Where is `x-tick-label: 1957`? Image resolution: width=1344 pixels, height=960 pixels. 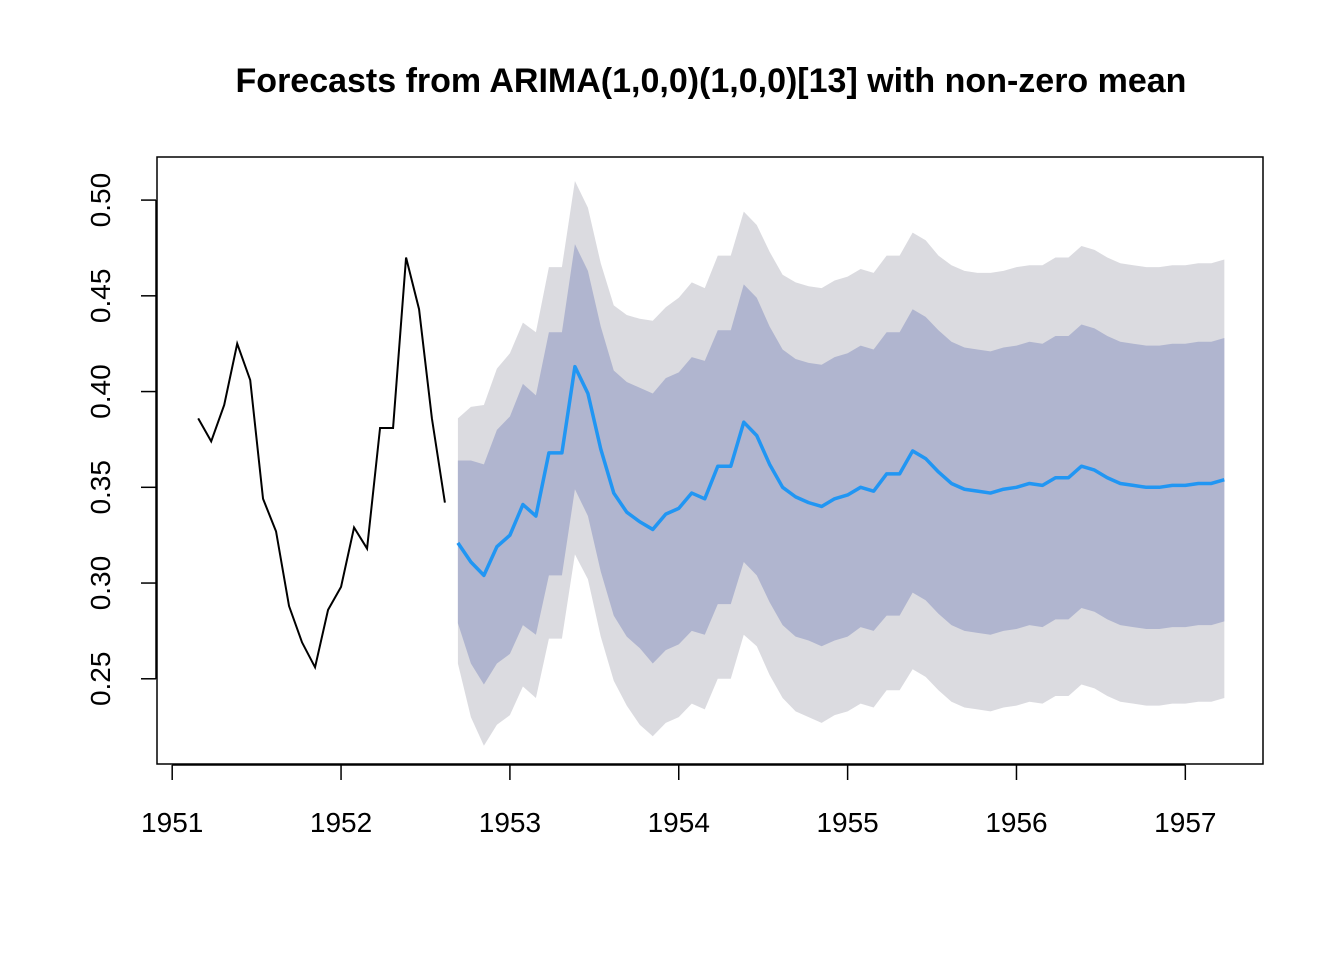
x-tick-label: 1957 is located at coordinates (1185, 822).